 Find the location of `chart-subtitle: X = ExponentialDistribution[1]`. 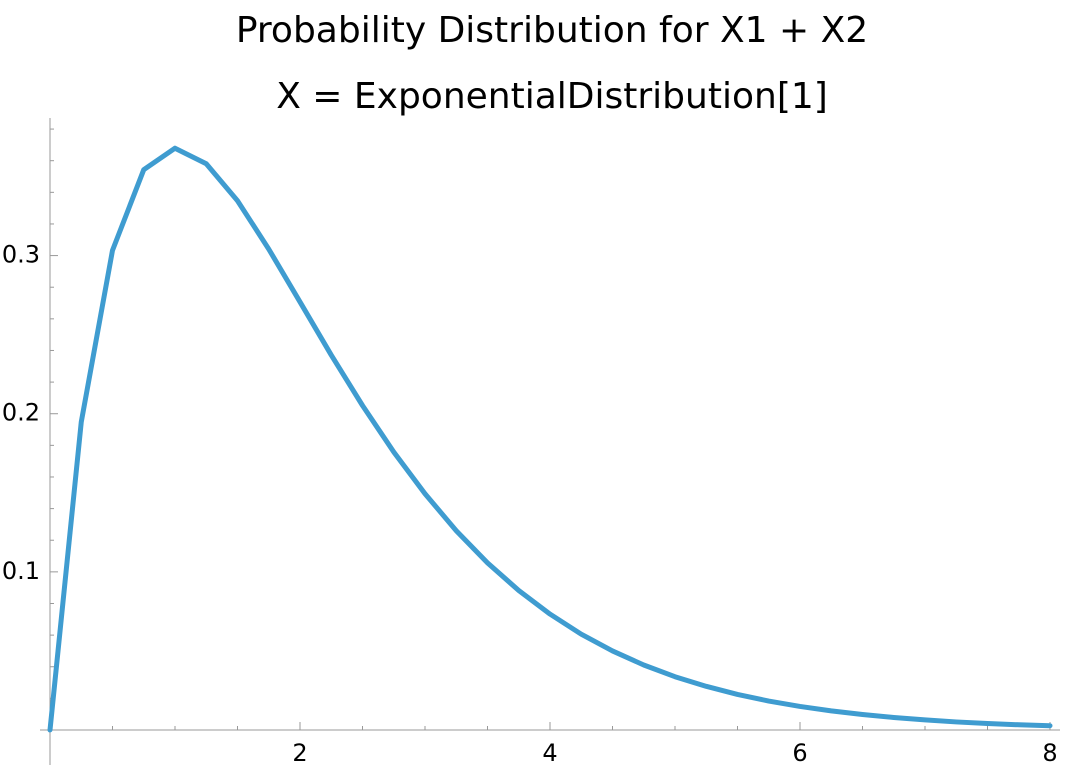

chart-subtitle: X = ExponentialDistribution[1] is located at coordinates (552, 96).